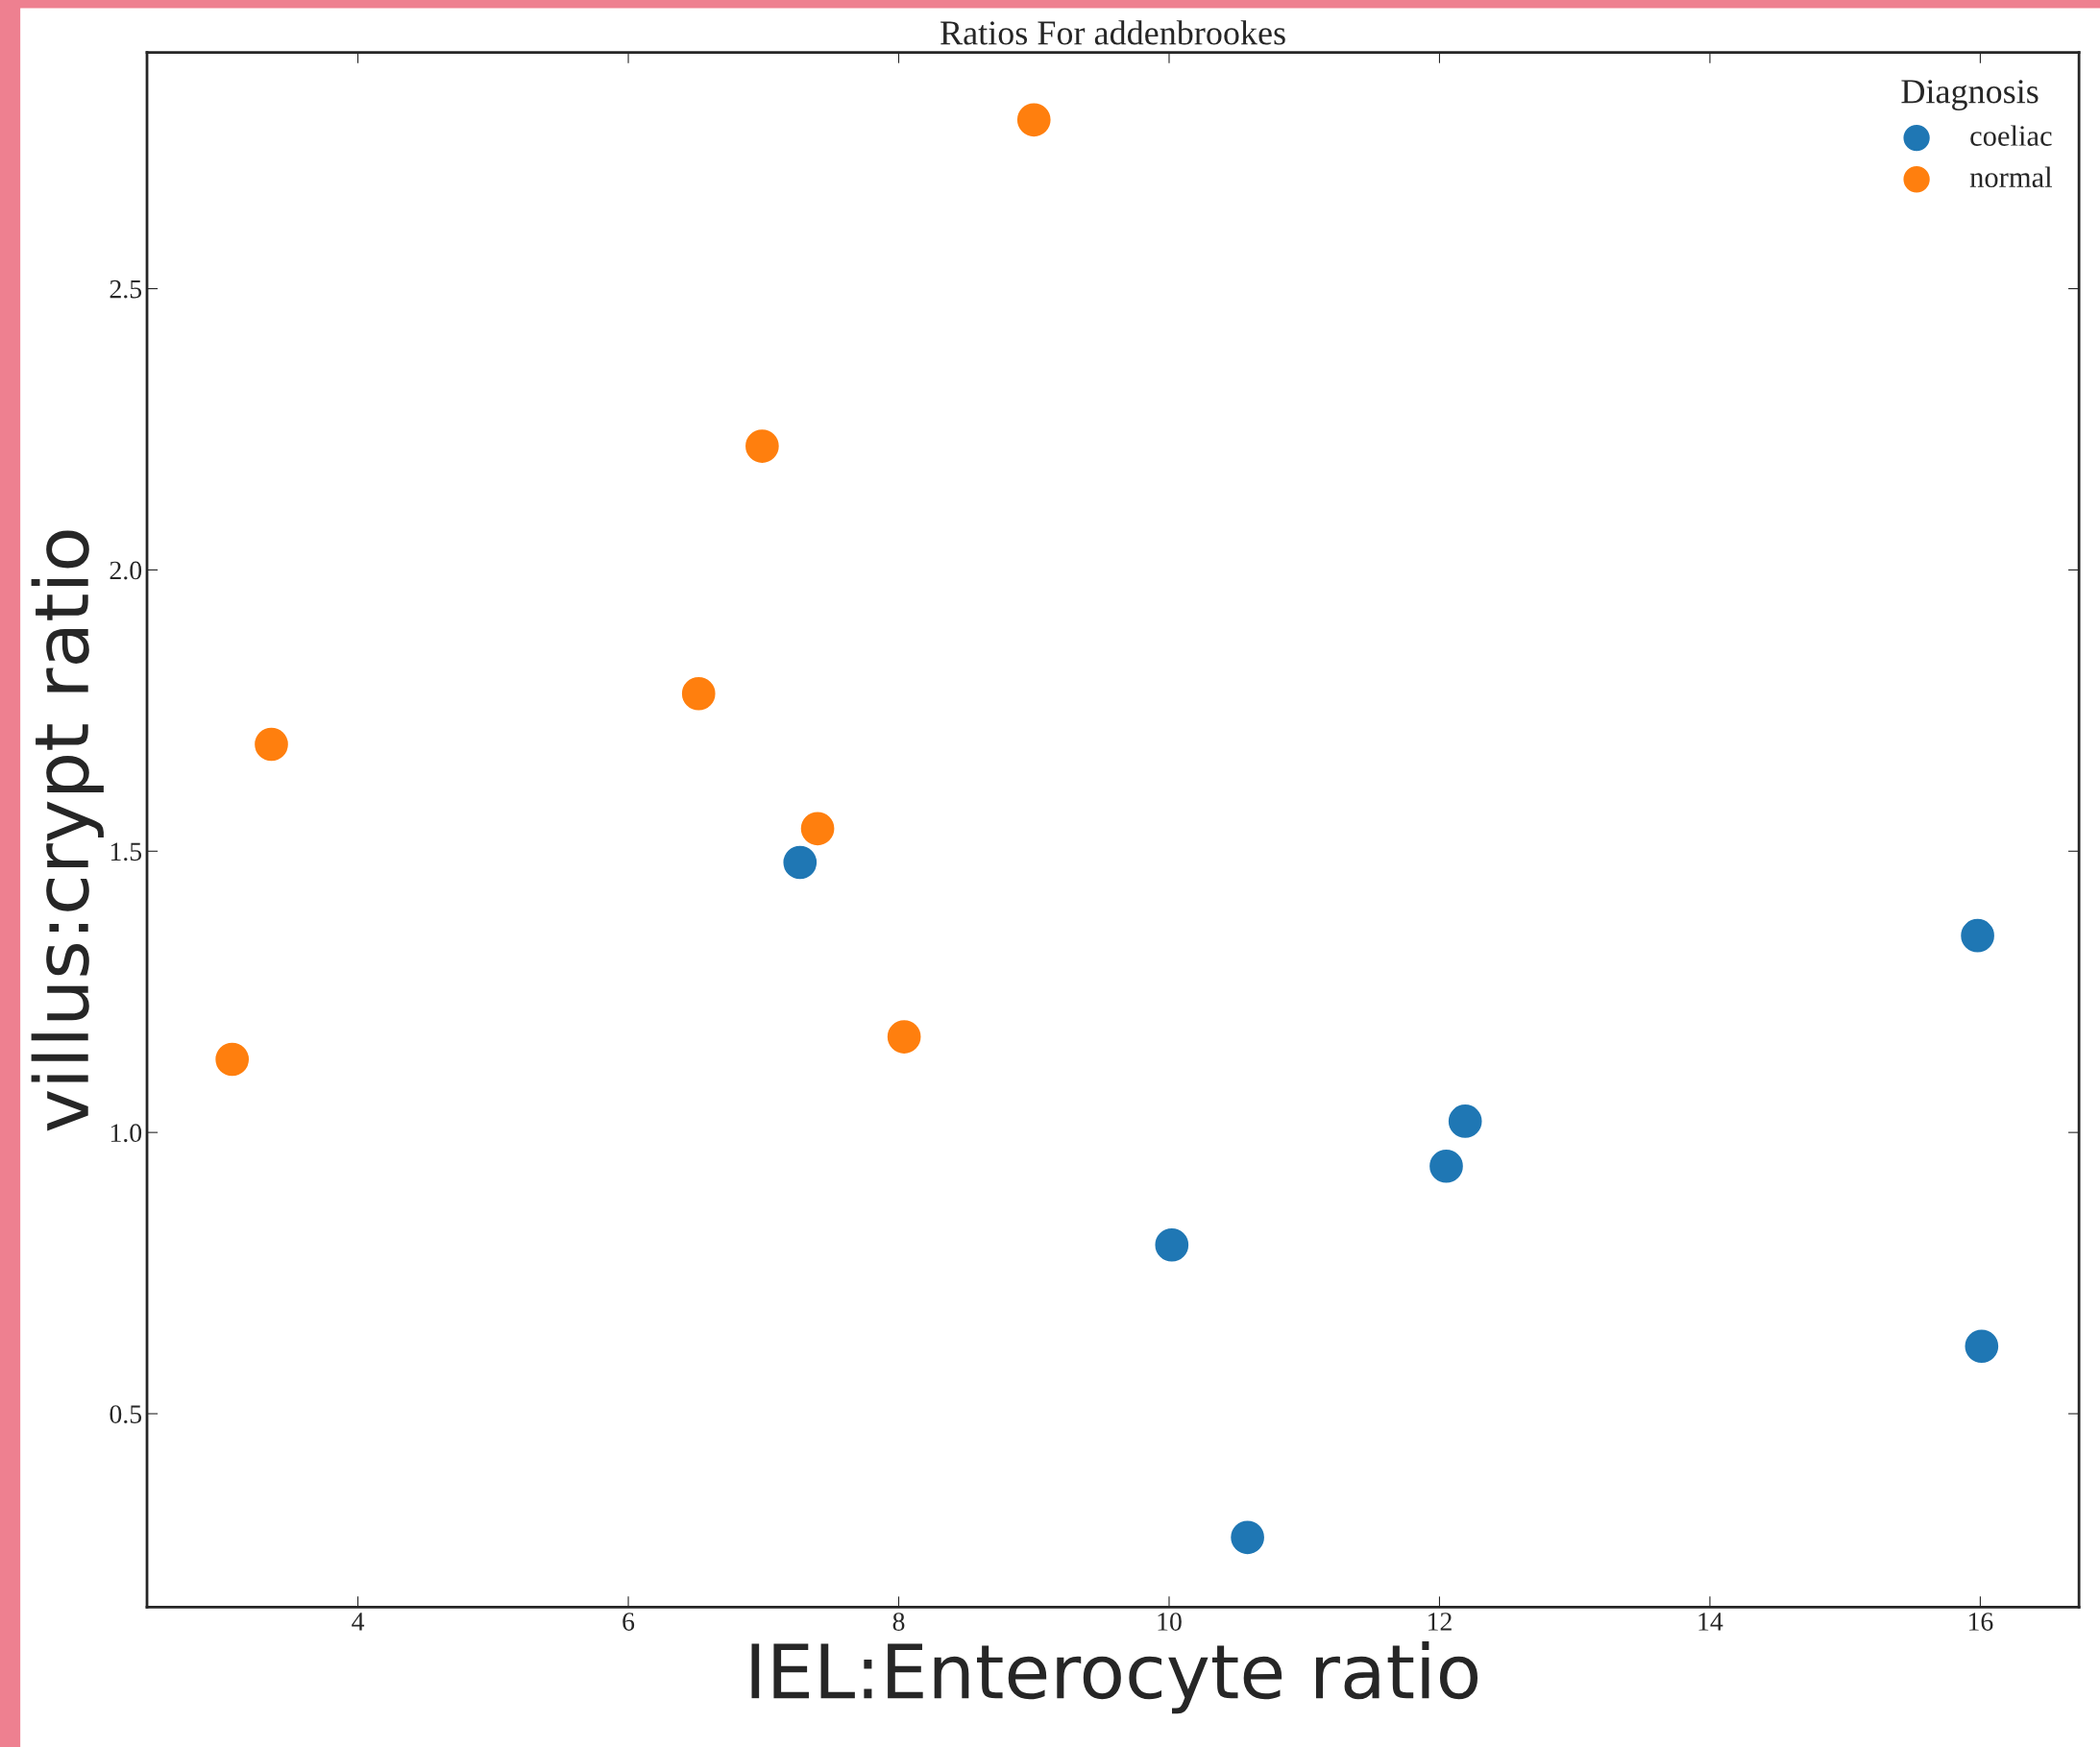 The image size is (2100, 1747). Describe the element at coordinates (1710, 1622) in the screenshot. I see `x-tick-label: 14` at that location.